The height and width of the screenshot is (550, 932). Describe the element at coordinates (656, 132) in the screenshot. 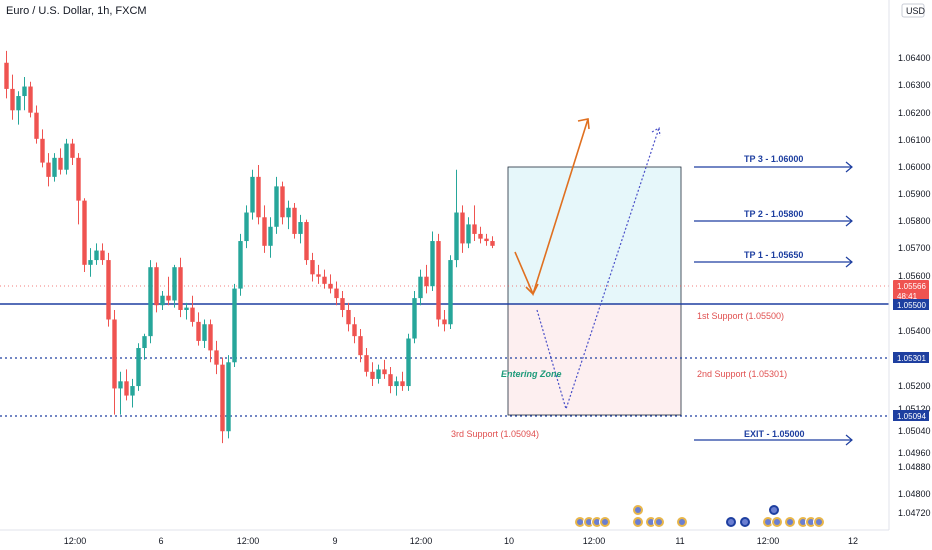

I see `projection-dotted-head` at that location.